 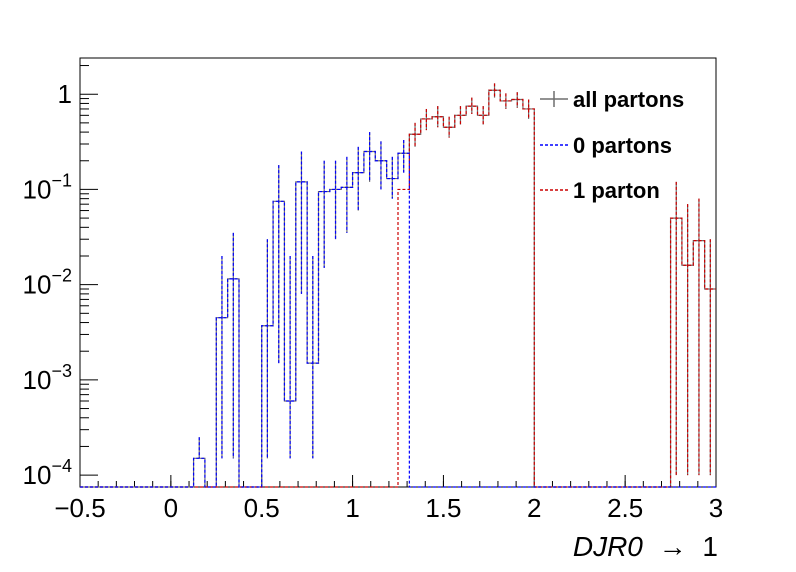 I want to click on y-tick-label: 10⁻², so click(x=47, y=283).